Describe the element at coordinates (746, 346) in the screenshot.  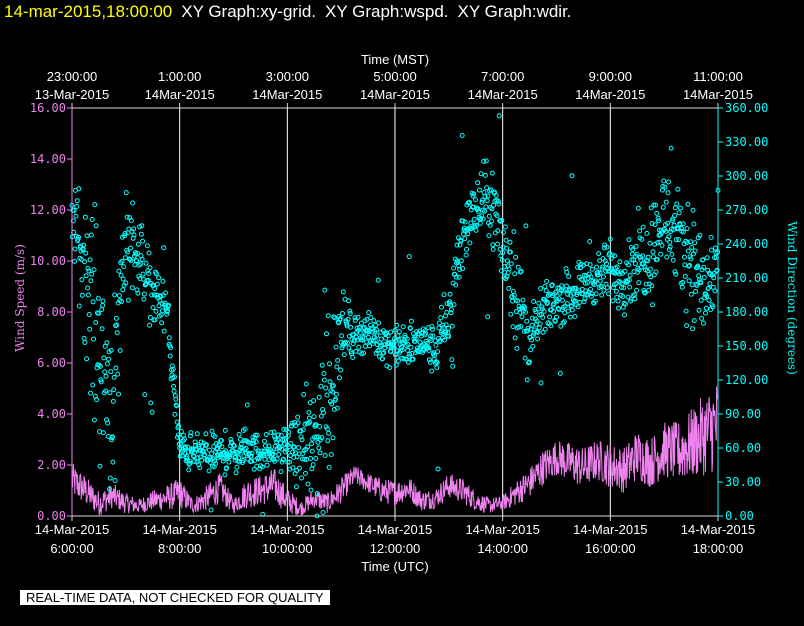
I see `right-tick-label-5: 150.00` at that location.